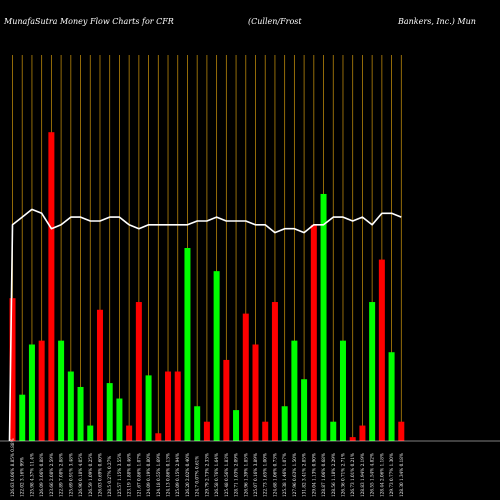 The width and height of the screenshot is (500, 500). I want to click on x-tick-label: 131.82 3.41% 2.85%, so click(304, 475).